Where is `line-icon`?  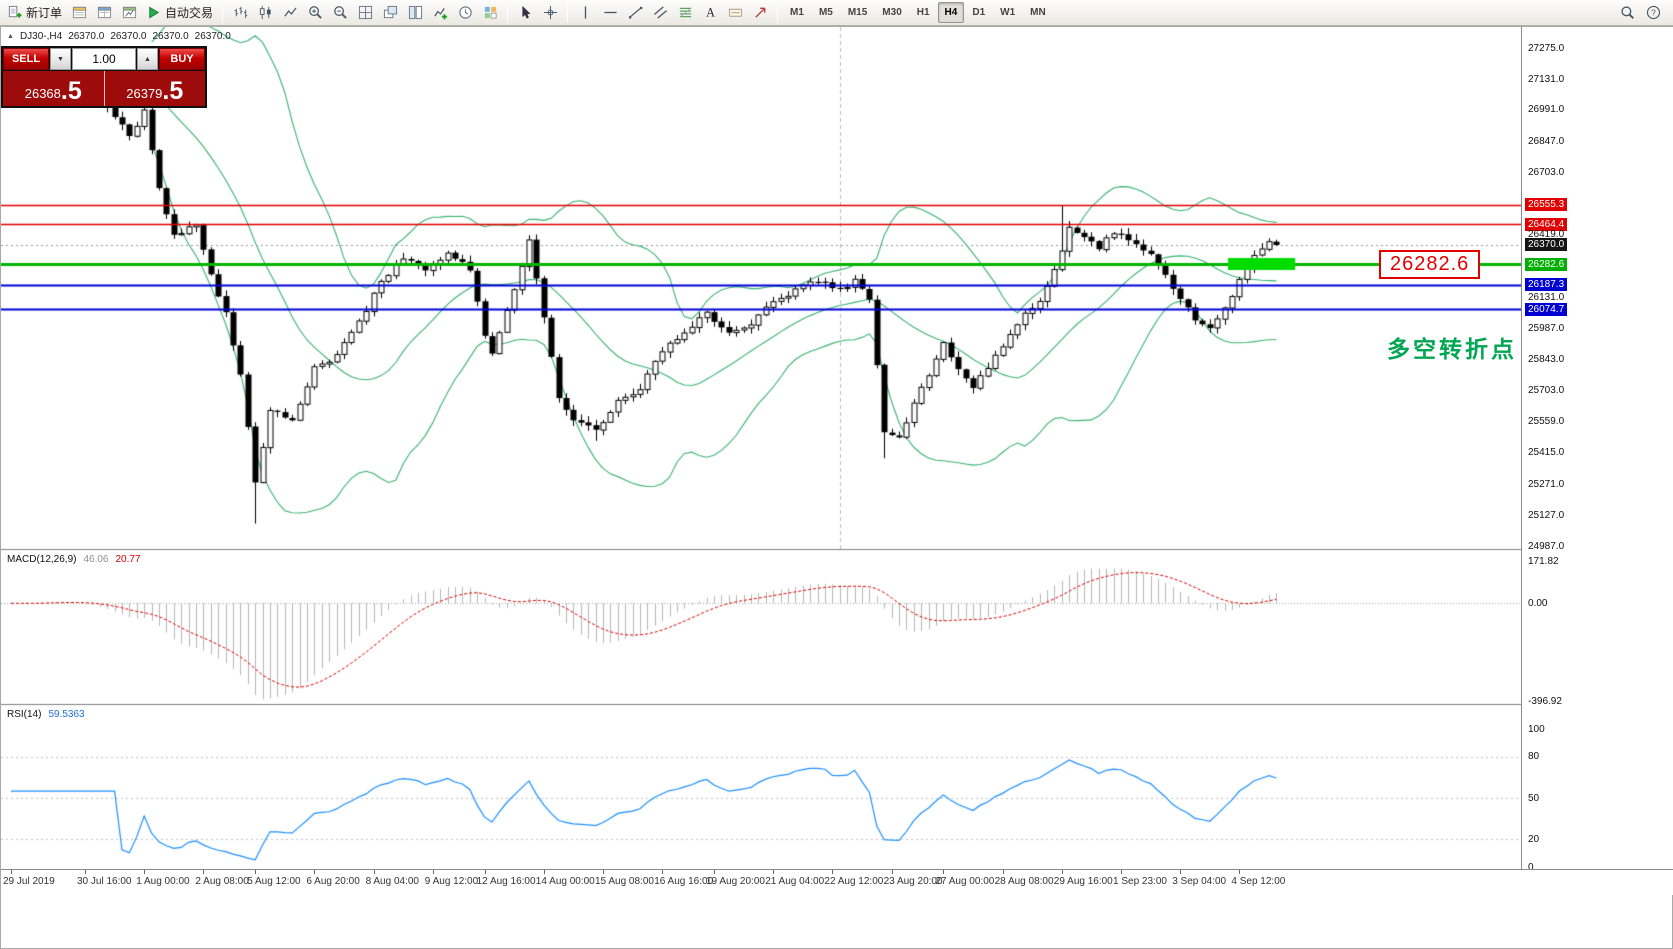 line-icon is located at coordinates (290, 12).